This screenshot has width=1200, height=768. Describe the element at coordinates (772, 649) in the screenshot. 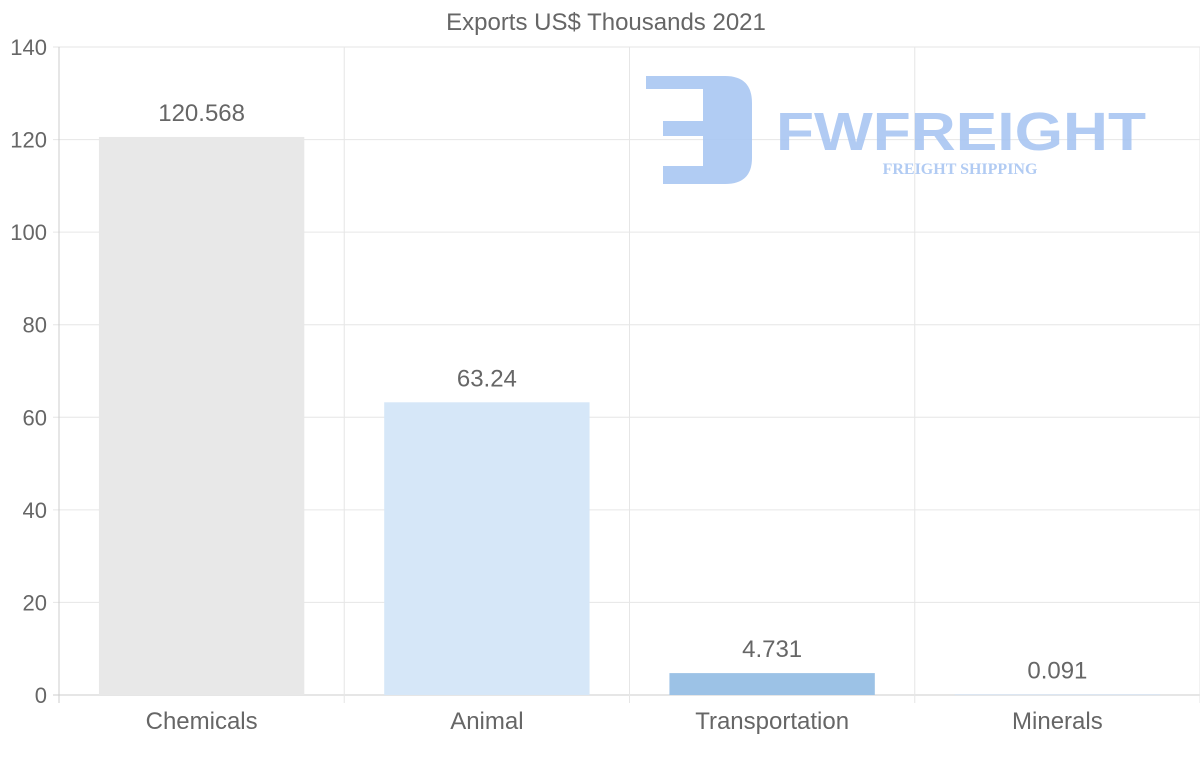

I see `data-label: 4.731` at that location.